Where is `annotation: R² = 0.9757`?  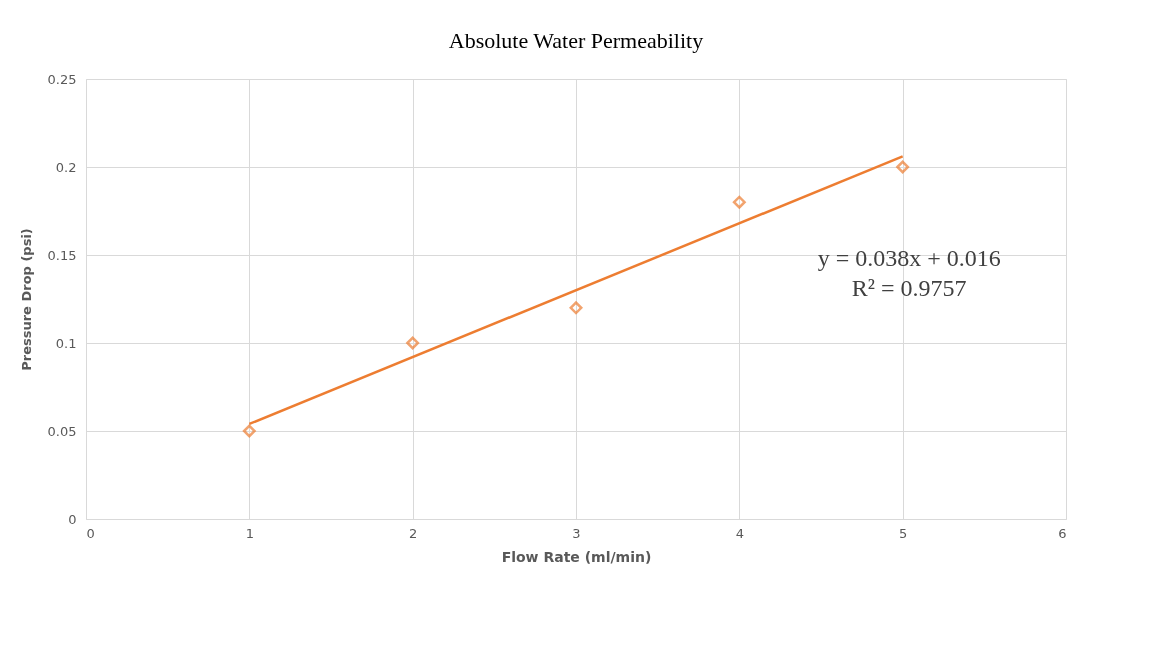
annotation: R² = 0.9757 is located at coordinates (909, 288).